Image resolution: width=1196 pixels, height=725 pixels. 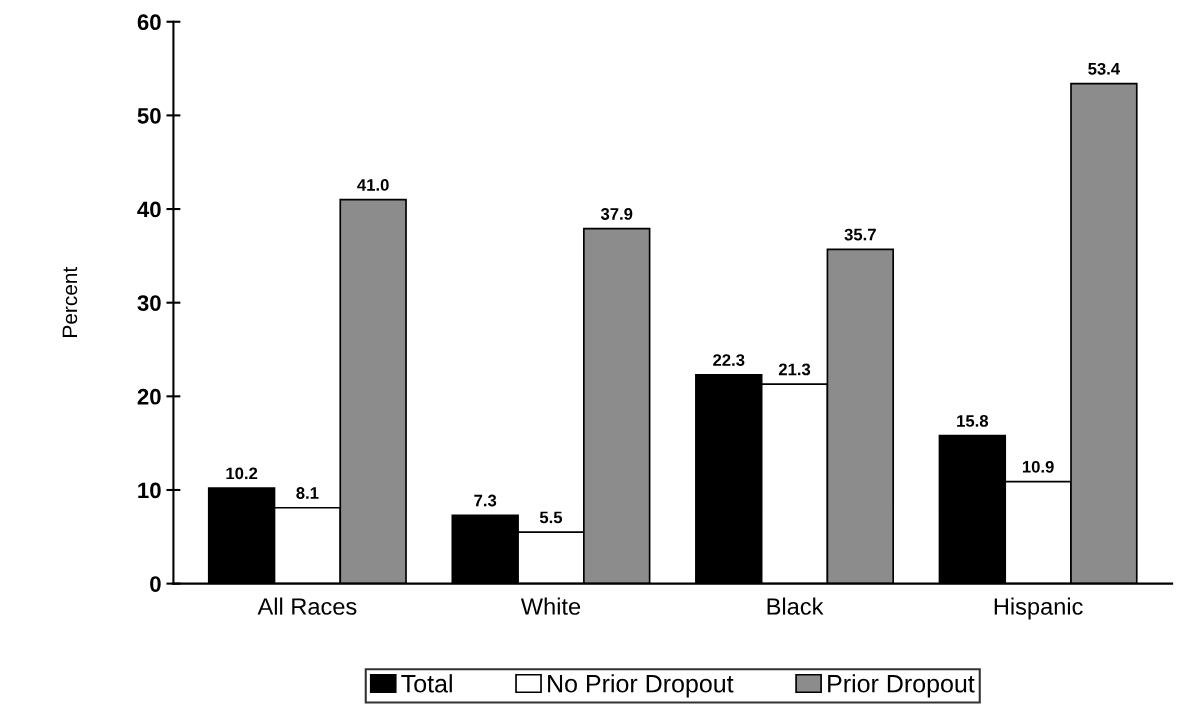 What do you see at coordinates (641, 686) in the screenshot?
I see `legend-label: No Prior Dropout` at bounding box center [641, 686].